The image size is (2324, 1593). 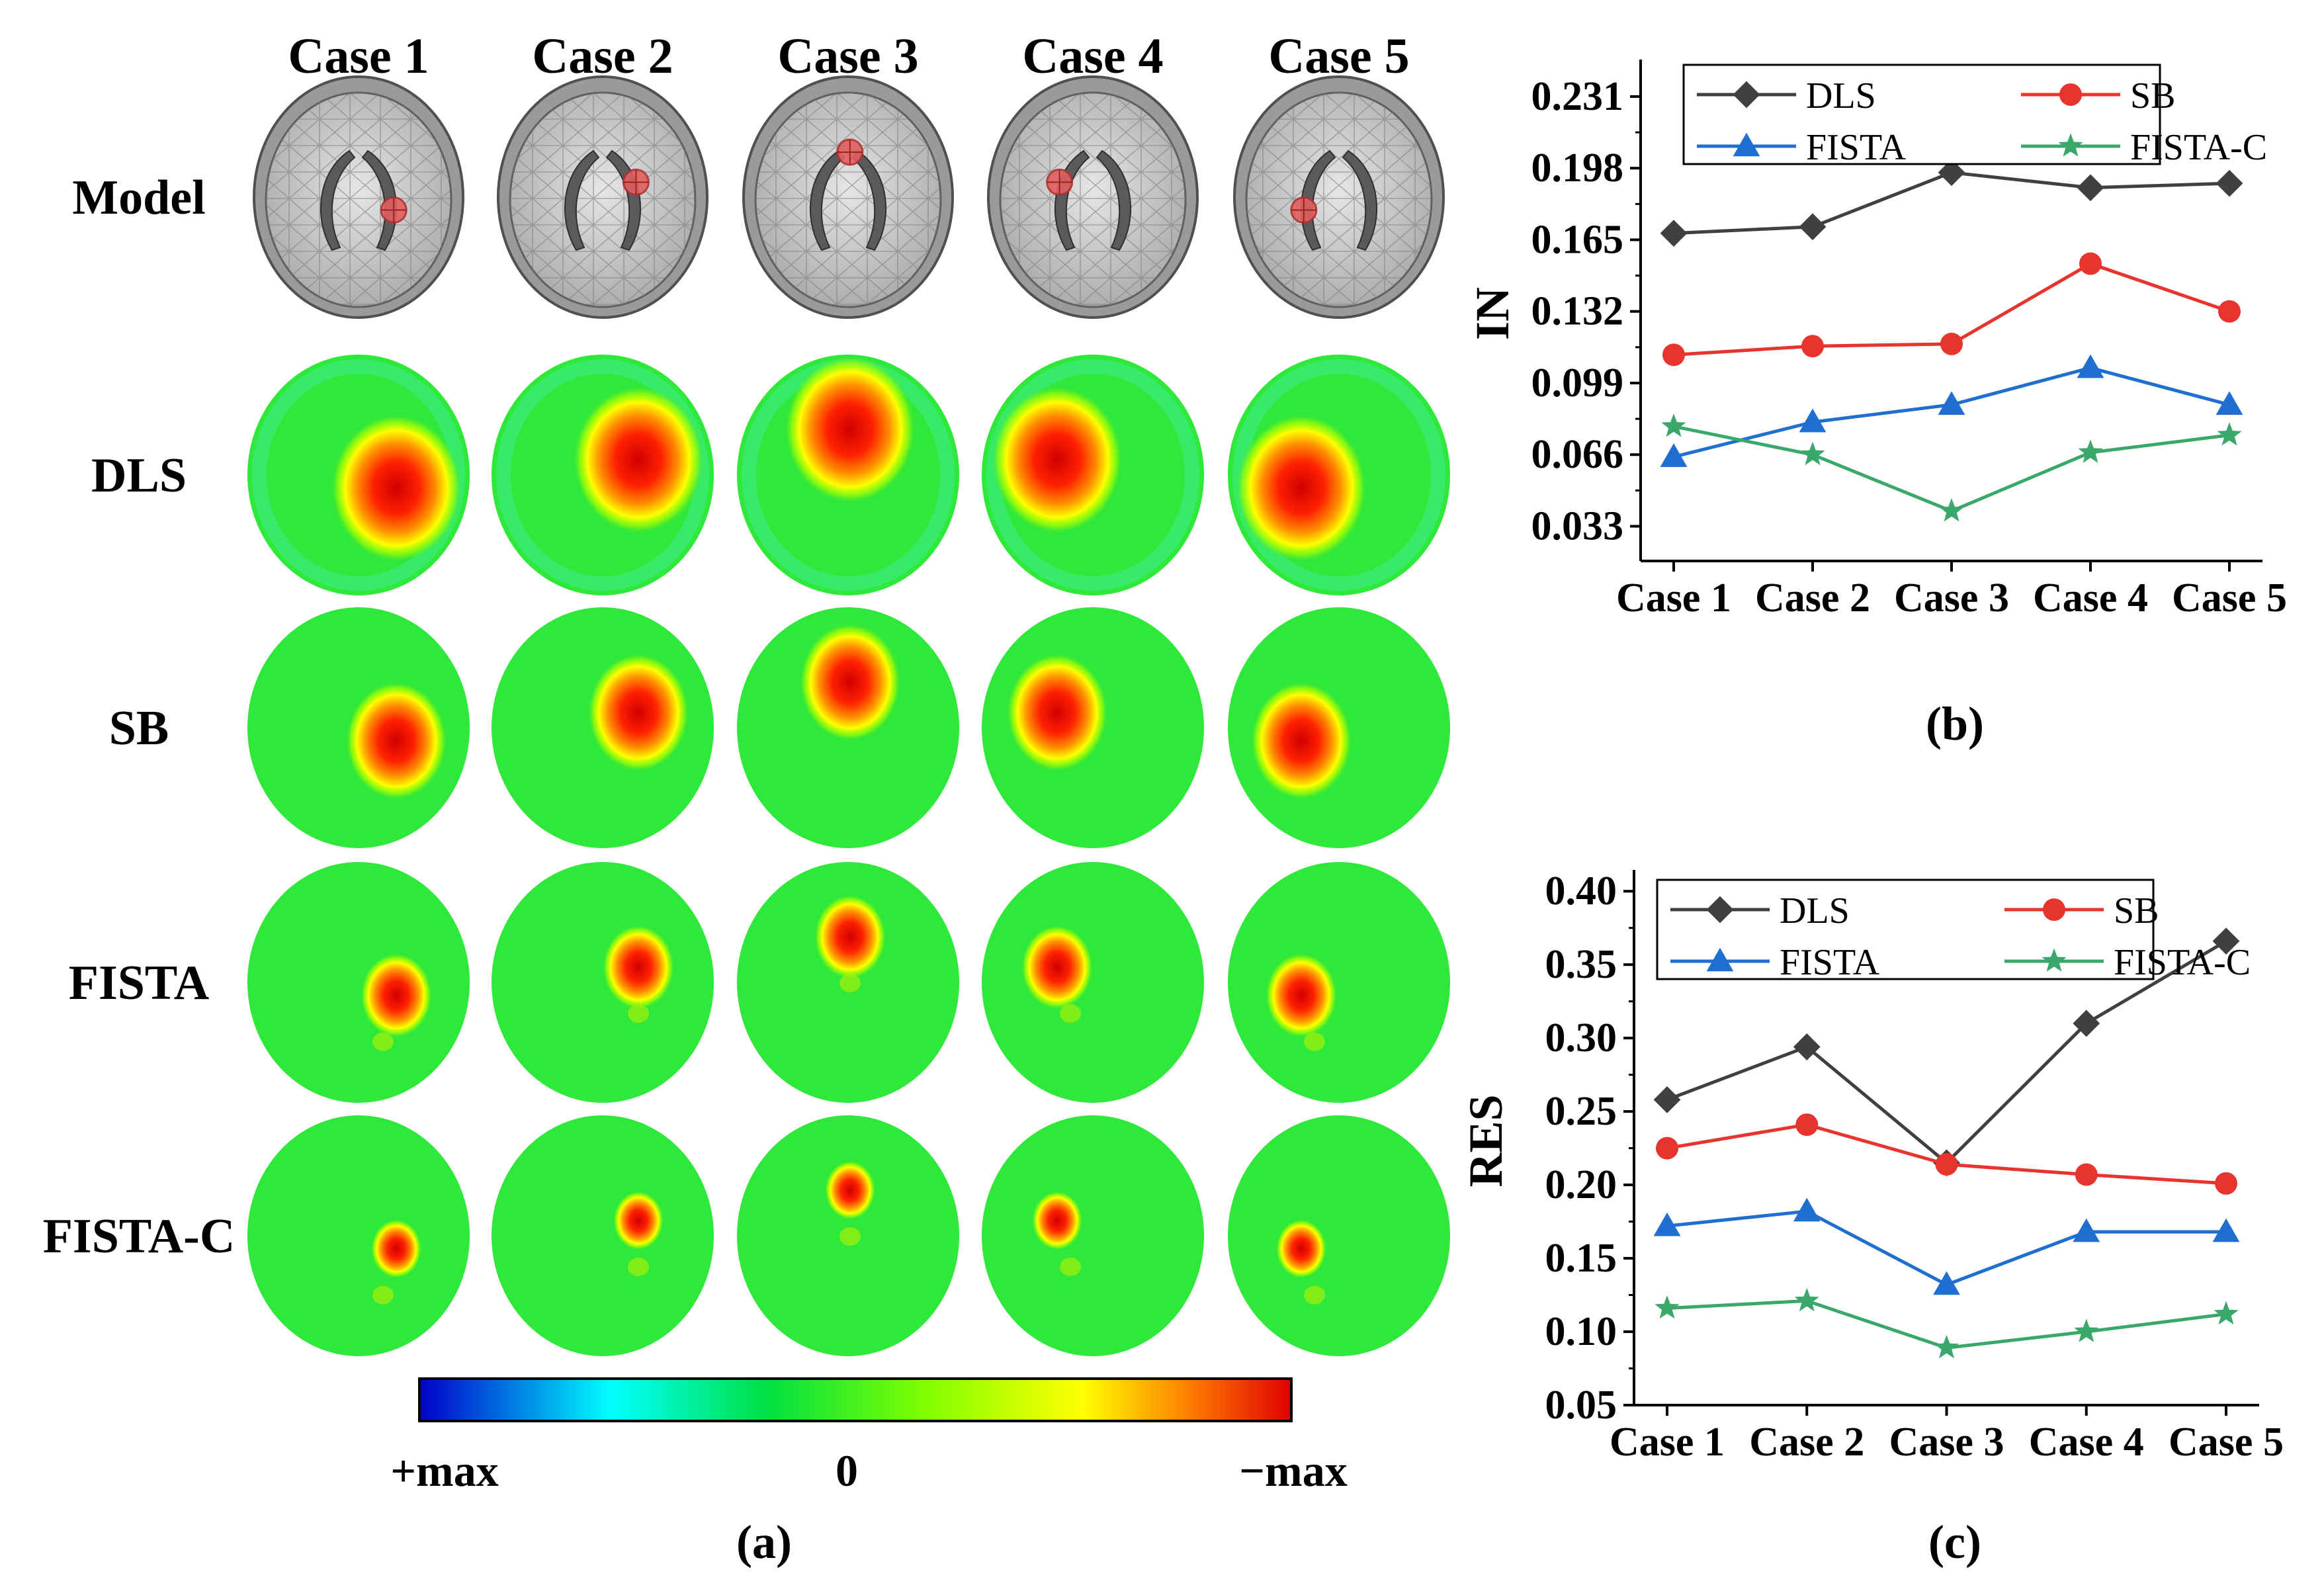 What do you see at coordinates (1951, 598) in the screenshot?
I see `x-tick-label: Case 3` at bounding box center [1951, 598].